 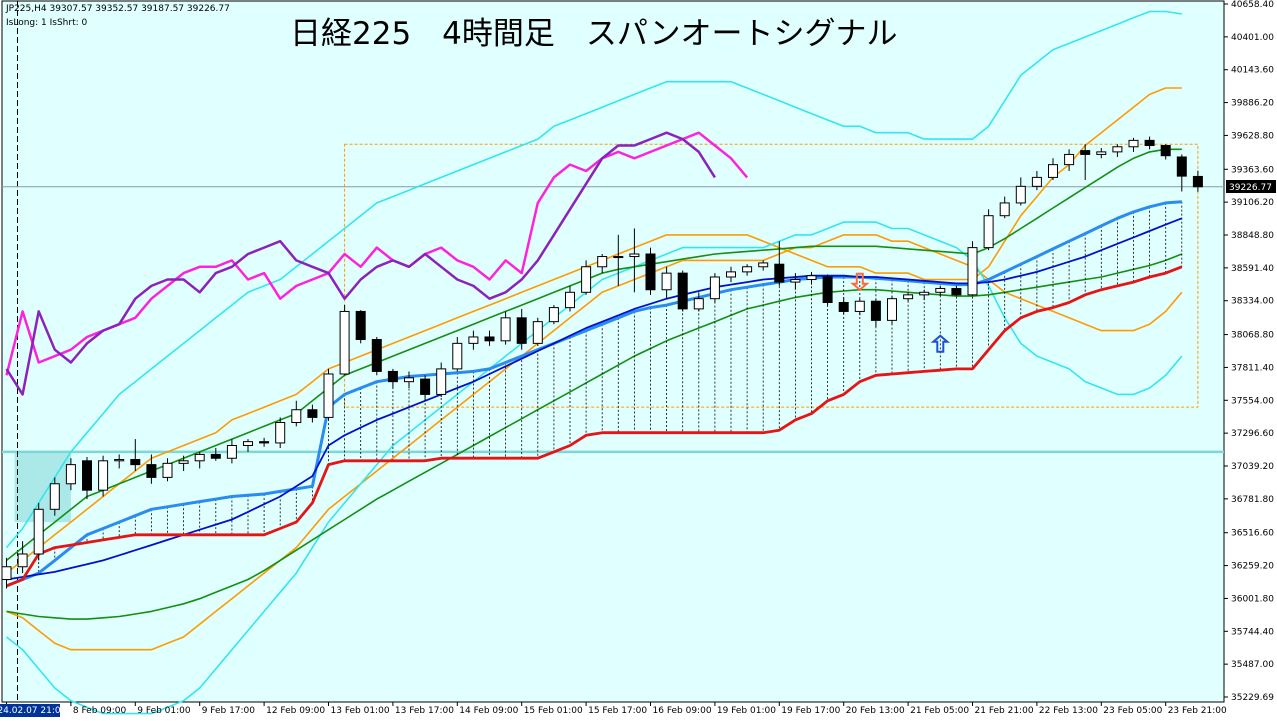 I want to click on x-tick-label: 21 Feb 21:00, so click(x=1004, y=711).